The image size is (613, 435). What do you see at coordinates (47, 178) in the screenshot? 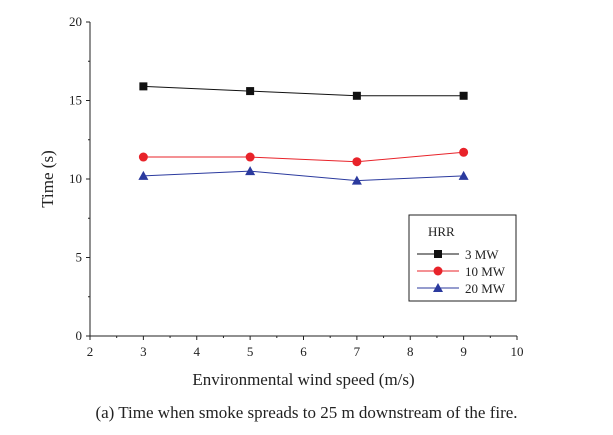
I see `y-axis-label: Time (s)` at bounding box center [47, 178].